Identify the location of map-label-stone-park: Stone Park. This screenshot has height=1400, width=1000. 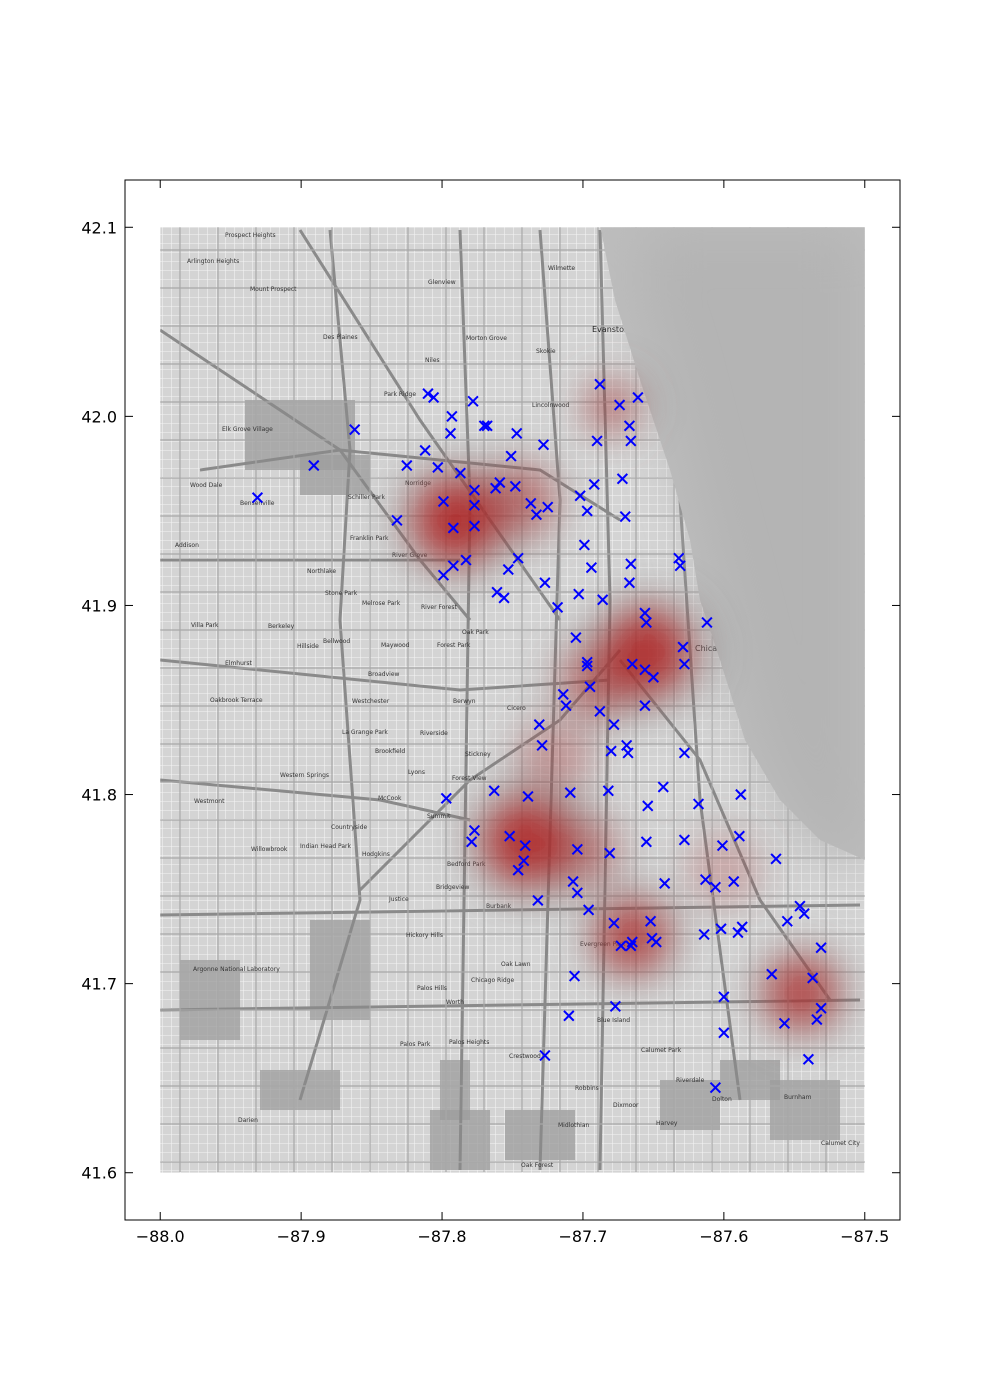
(341, 593).